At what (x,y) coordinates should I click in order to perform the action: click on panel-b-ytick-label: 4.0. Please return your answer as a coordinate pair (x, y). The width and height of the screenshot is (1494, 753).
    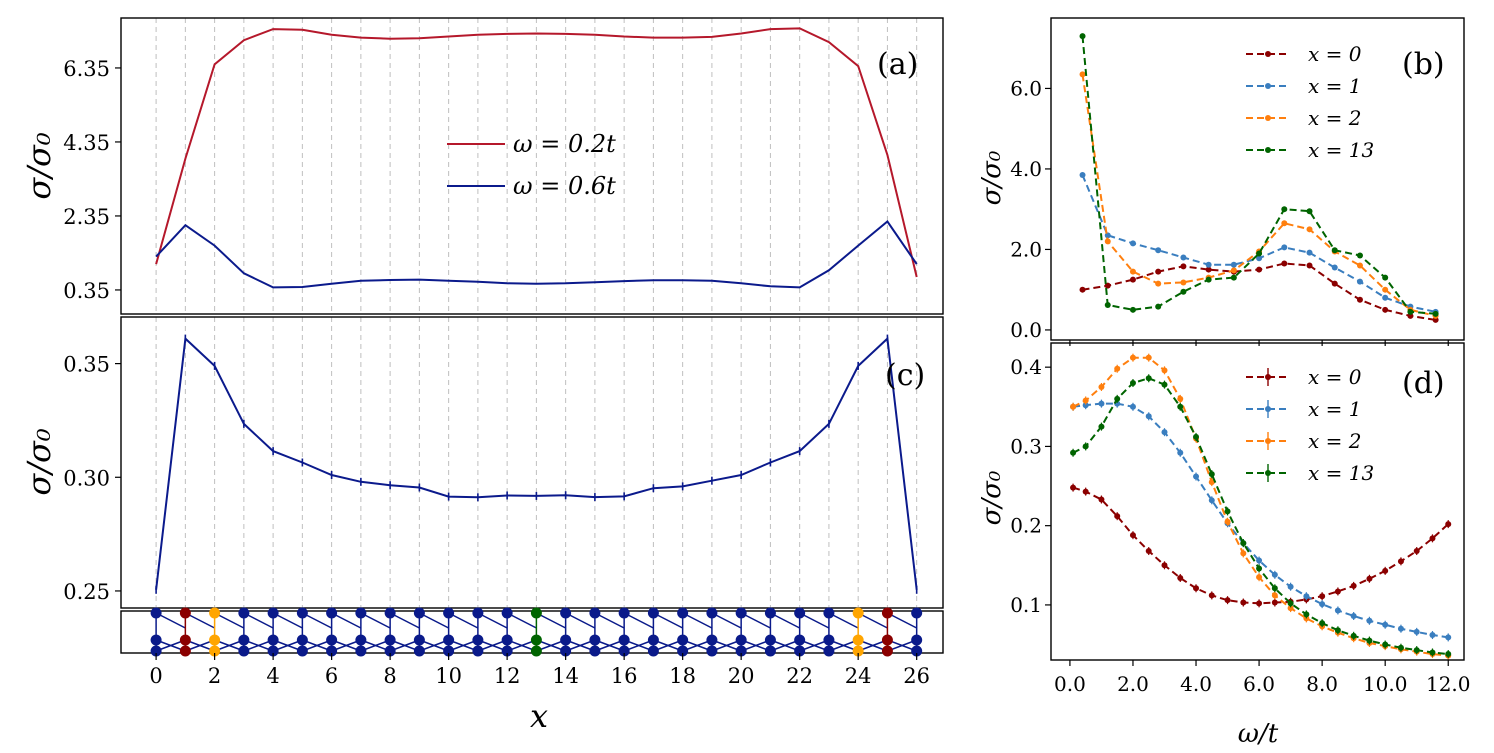
    Looking at the image, I should click on (1026, 169).